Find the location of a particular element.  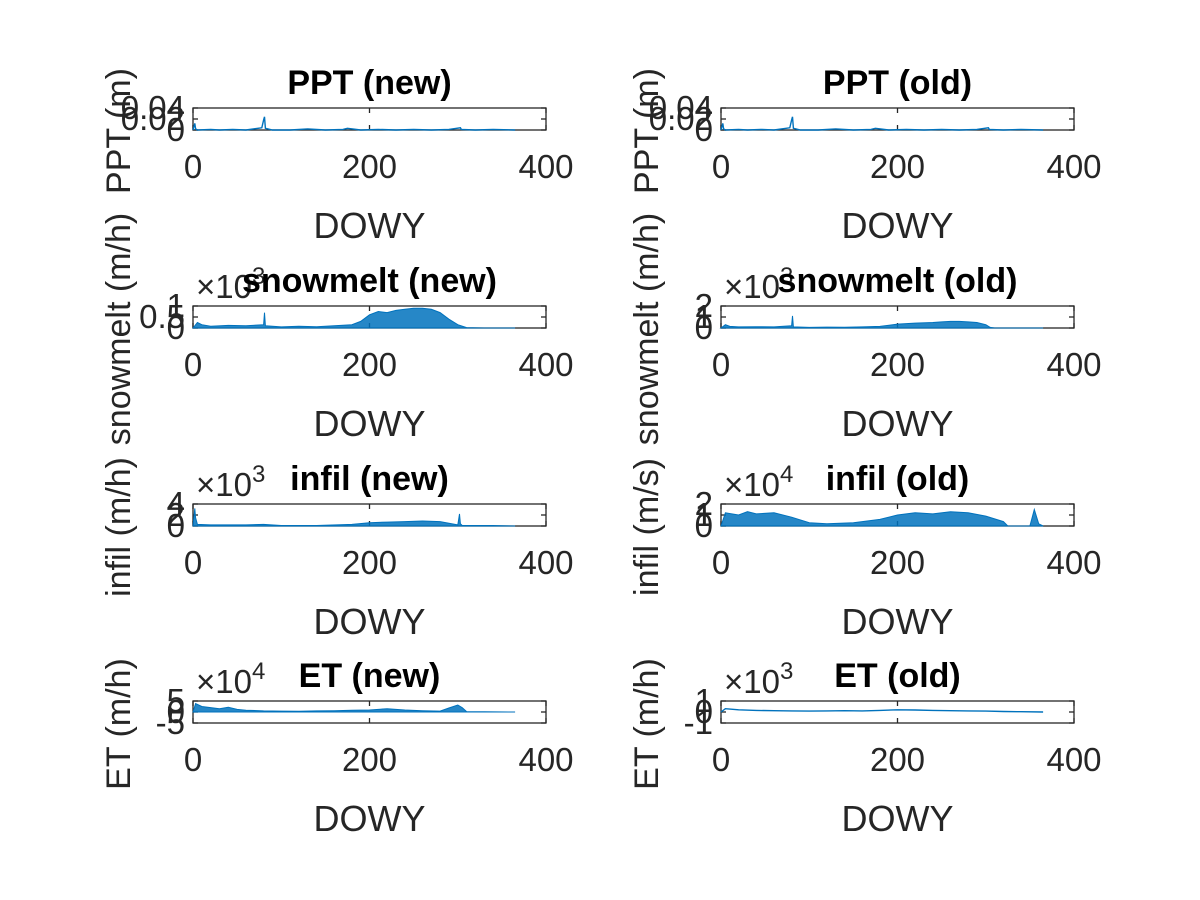

subplot-title: PPT (old) is located at coordinates (897, 83).